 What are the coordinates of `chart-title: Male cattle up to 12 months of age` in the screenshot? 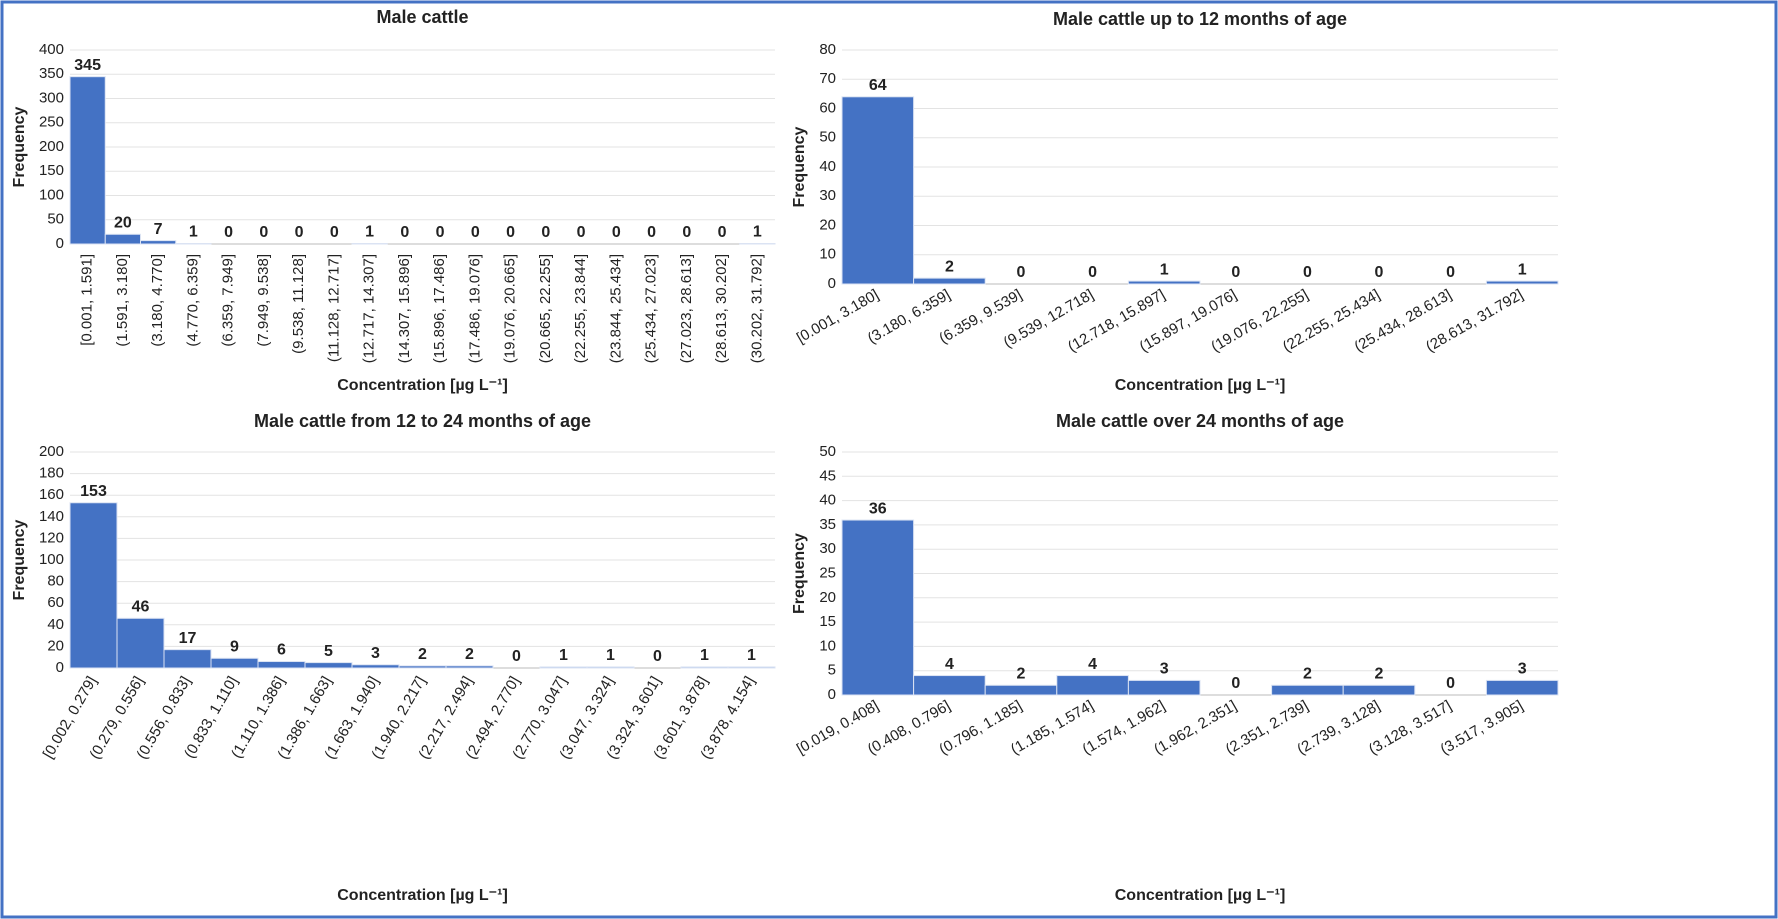 It's located at (1200, 19).